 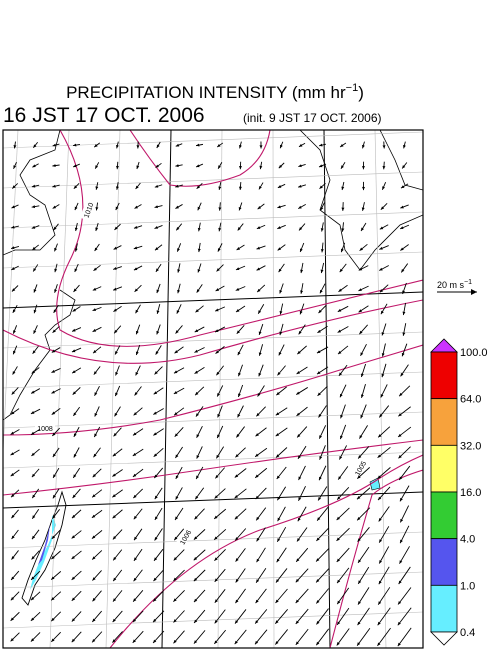 I want to click on meridian, so click(x=113, y=389).